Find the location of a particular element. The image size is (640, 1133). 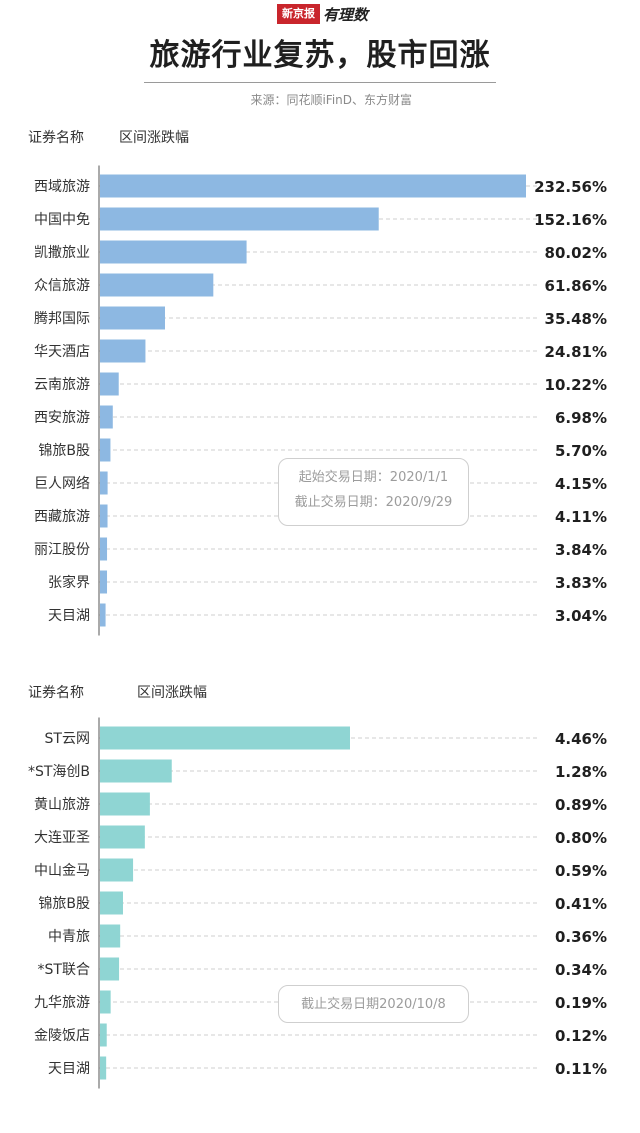

value-label: 80.02% is located at coordinates (576, 253).